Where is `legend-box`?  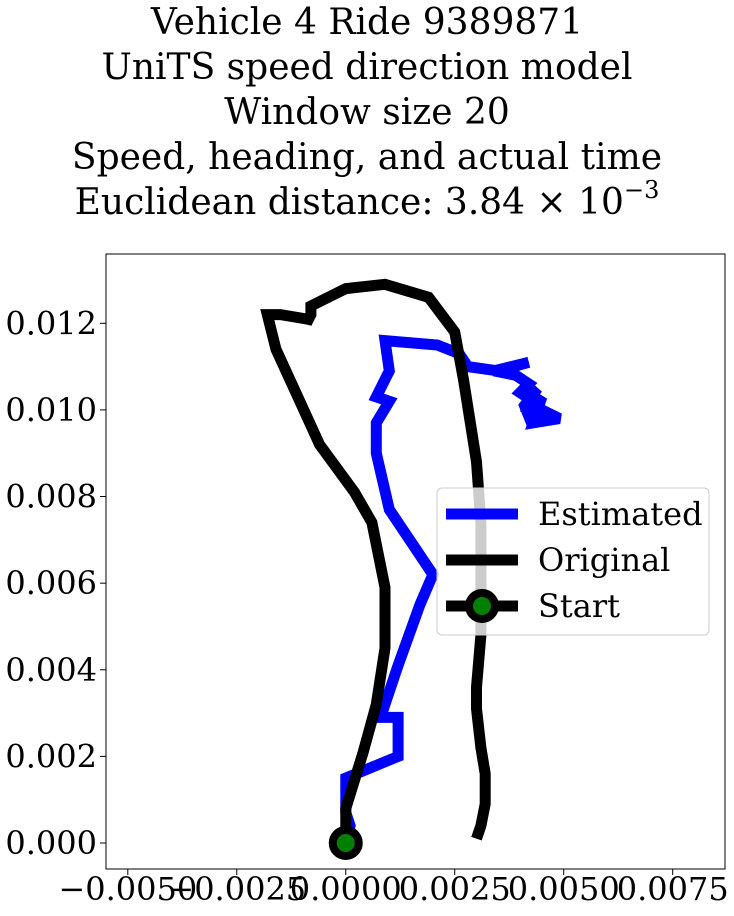 legend-box is located at coordinates (573, 561).